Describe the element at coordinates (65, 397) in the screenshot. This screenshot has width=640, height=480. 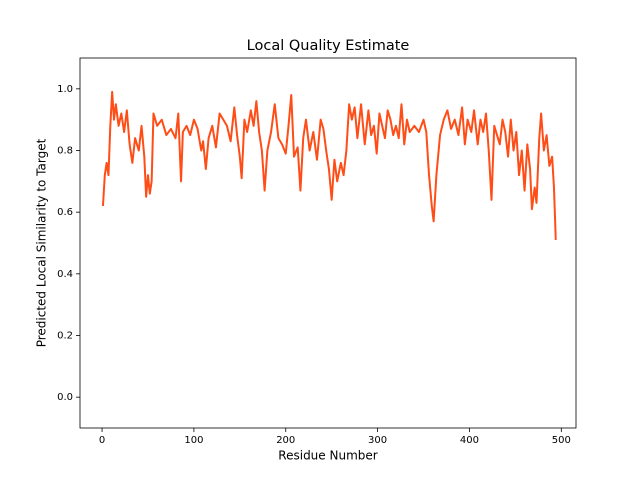
I see `y-tick-label: 0.0` at that location.